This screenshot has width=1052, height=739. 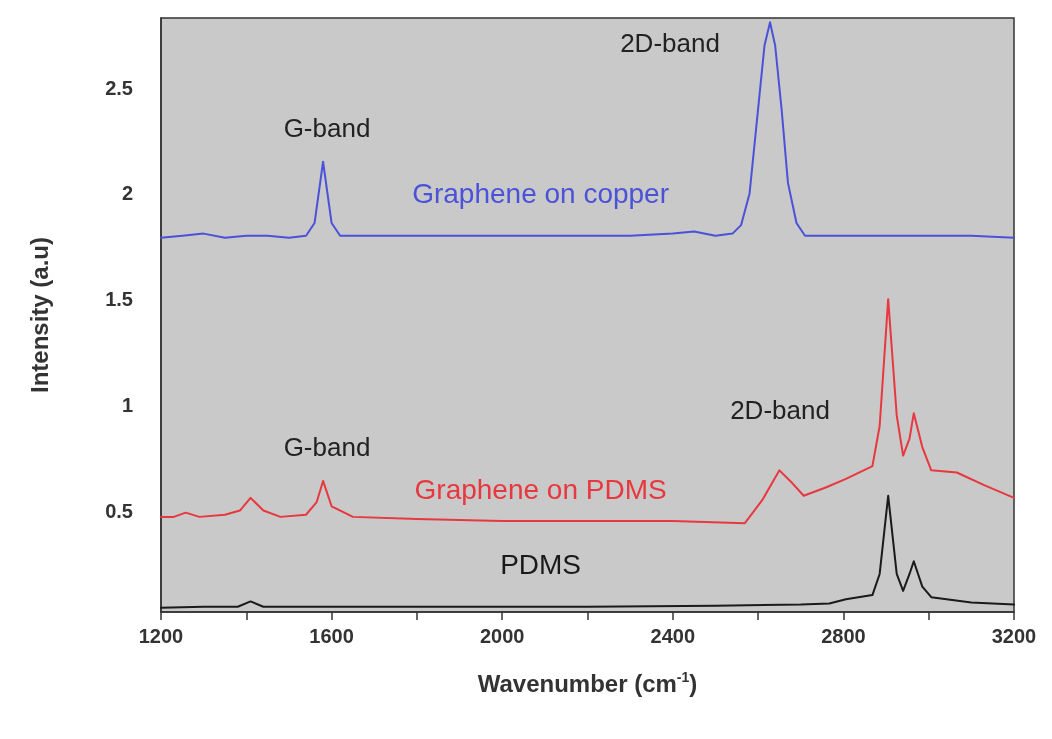 What do you see at coordinates (331, 636) in the screenshot?
I see `x-tick-label: 1600` at bounding box center [331, 636].